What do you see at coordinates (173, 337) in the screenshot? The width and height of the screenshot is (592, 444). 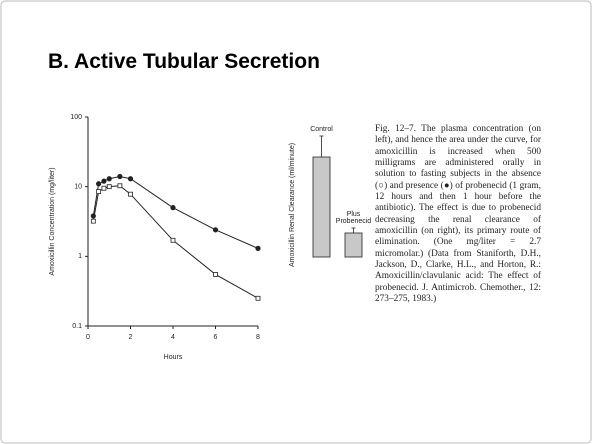 I see `x-tick-label: 4` at bounding box center [173, 337].